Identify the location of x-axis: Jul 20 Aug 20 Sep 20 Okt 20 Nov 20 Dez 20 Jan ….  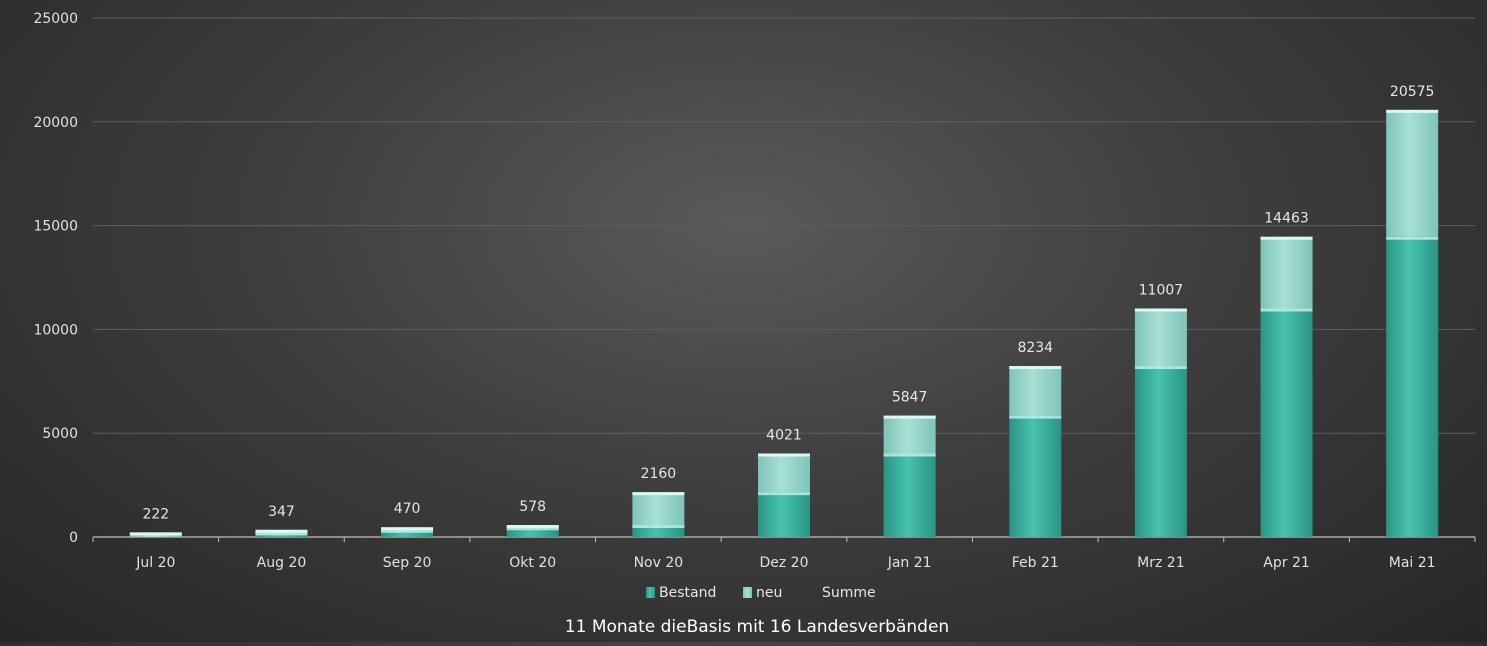
(784, 554).